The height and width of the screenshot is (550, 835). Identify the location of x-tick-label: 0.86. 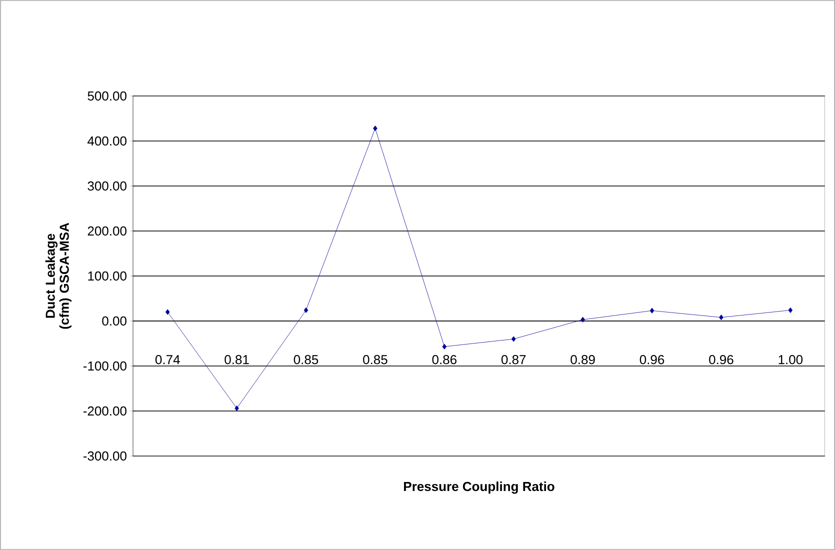
(444, 359).